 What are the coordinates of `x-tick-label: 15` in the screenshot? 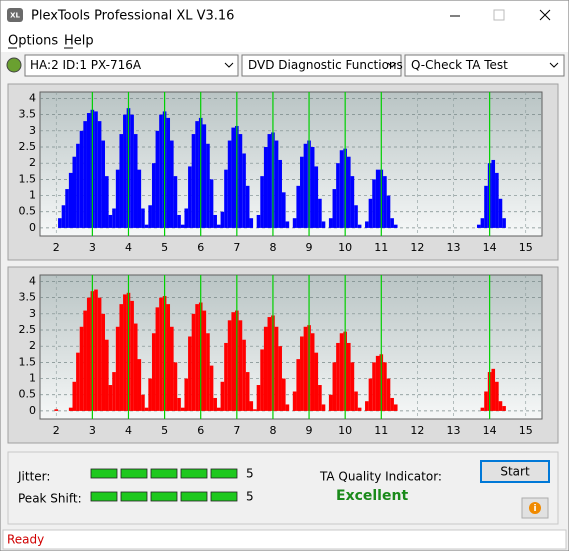 It's located at (526, 247).